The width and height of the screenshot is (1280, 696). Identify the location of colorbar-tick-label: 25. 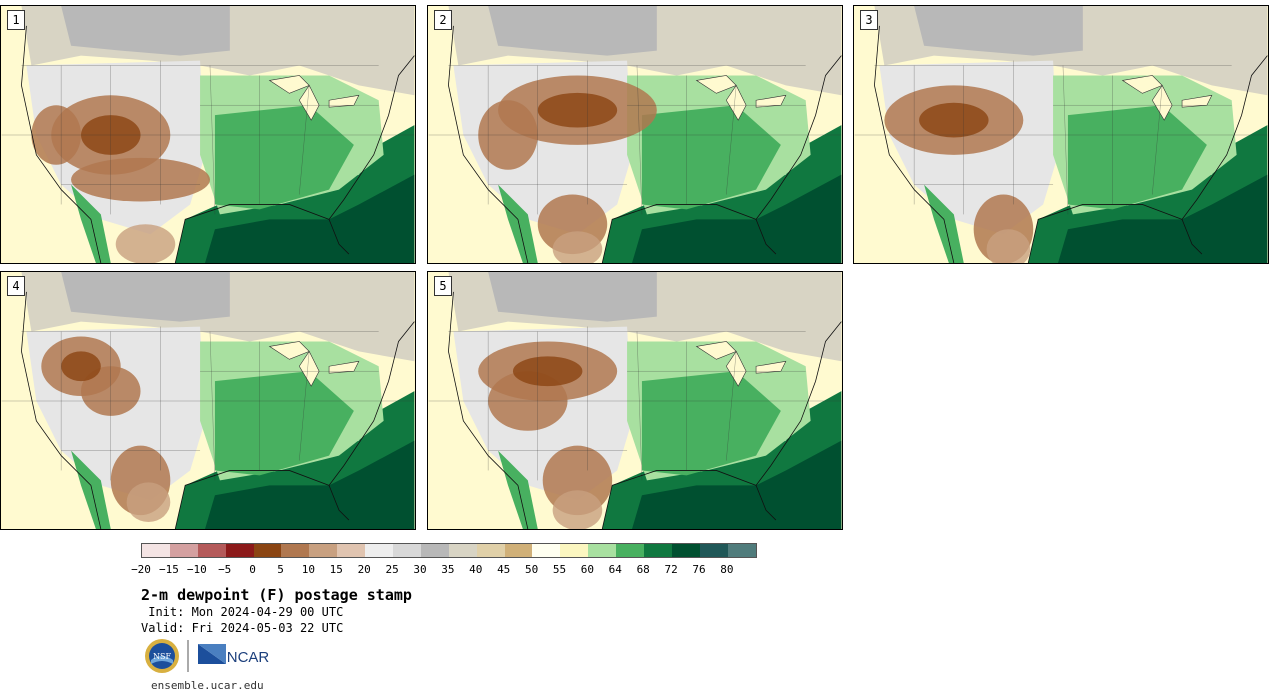
(392, 569).